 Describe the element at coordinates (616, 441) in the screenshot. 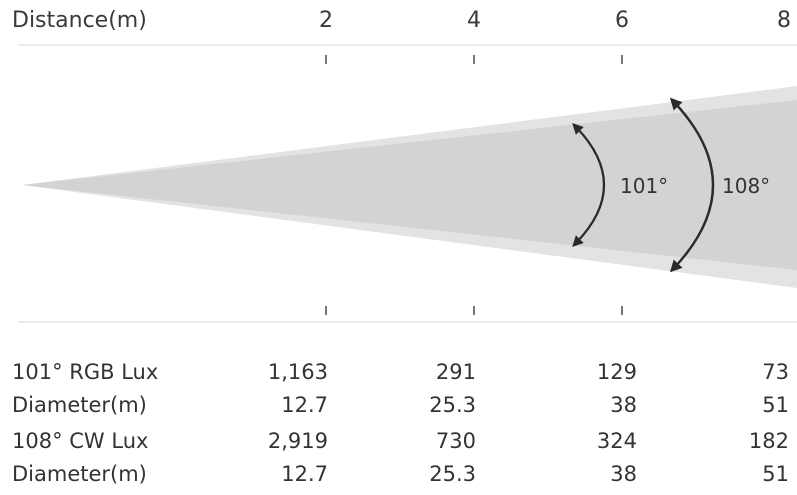

I see `table-cell: 324` at that location.